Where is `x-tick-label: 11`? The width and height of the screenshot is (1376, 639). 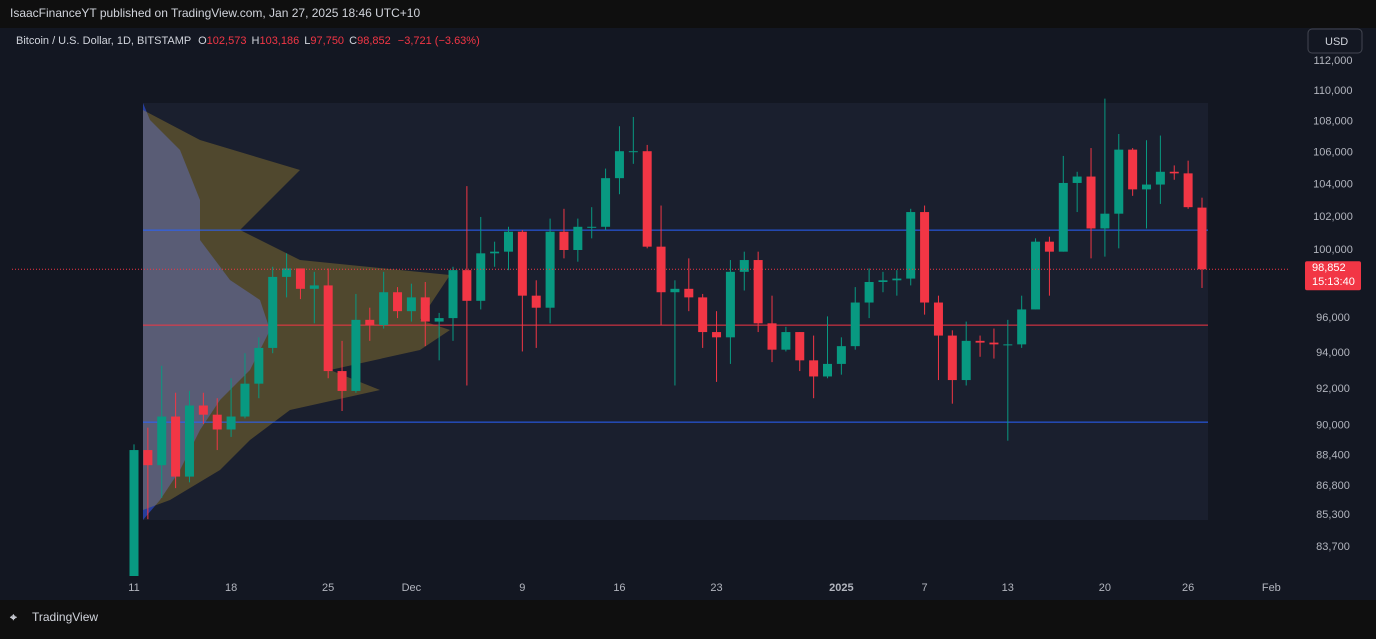 x-tick-label: 11 is located at coordinates (133, 588).